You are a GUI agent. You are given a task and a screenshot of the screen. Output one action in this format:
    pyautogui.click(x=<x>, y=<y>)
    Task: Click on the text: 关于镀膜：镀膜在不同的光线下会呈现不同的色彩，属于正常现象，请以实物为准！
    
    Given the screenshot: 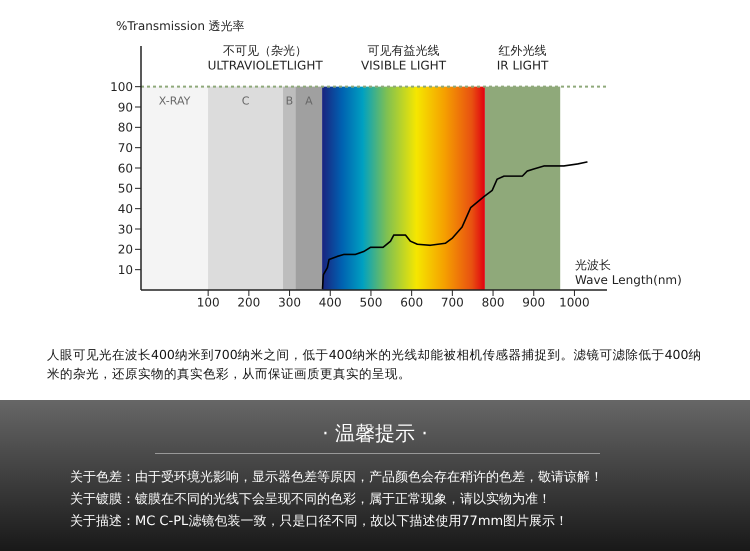 What is the action you would take?
    pyautogui.click(x=310, y=499)
    